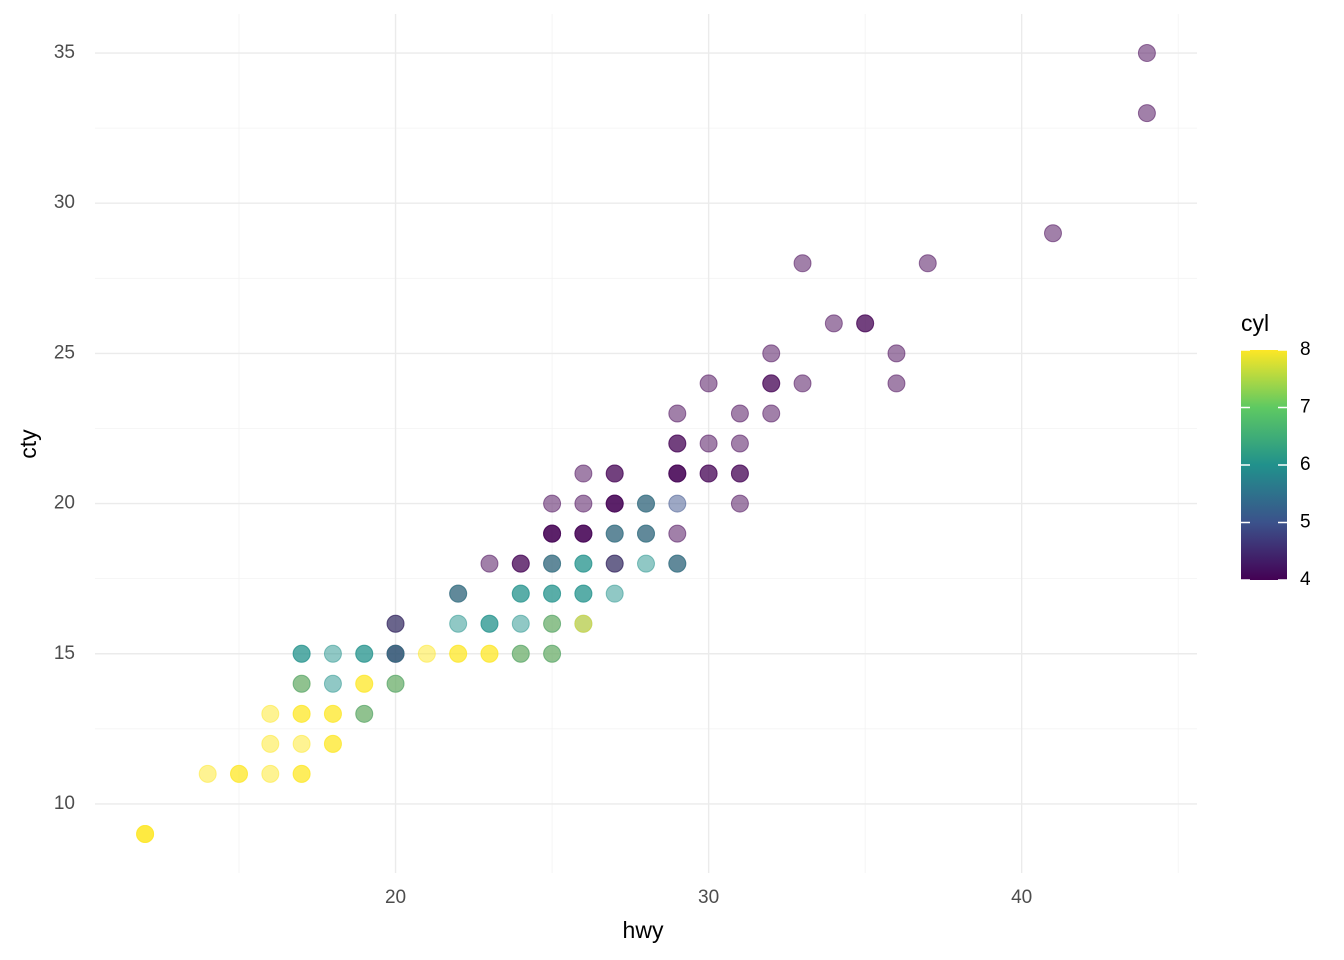  I want to click on y-tick-label: 30, so click(64, 202).